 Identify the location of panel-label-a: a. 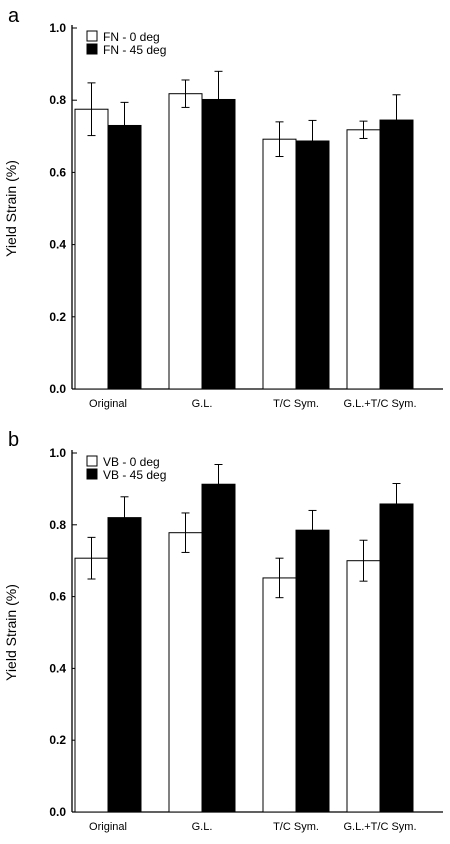
(14, 16).